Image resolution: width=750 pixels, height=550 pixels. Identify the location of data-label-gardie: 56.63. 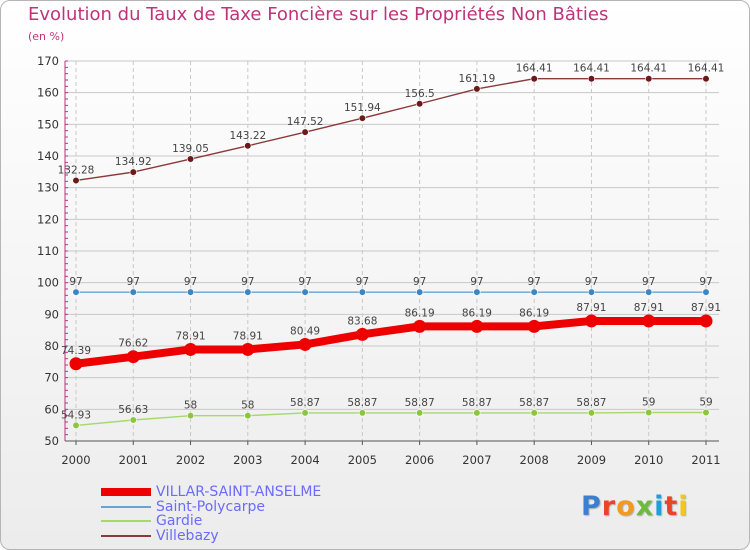
(133, 410).